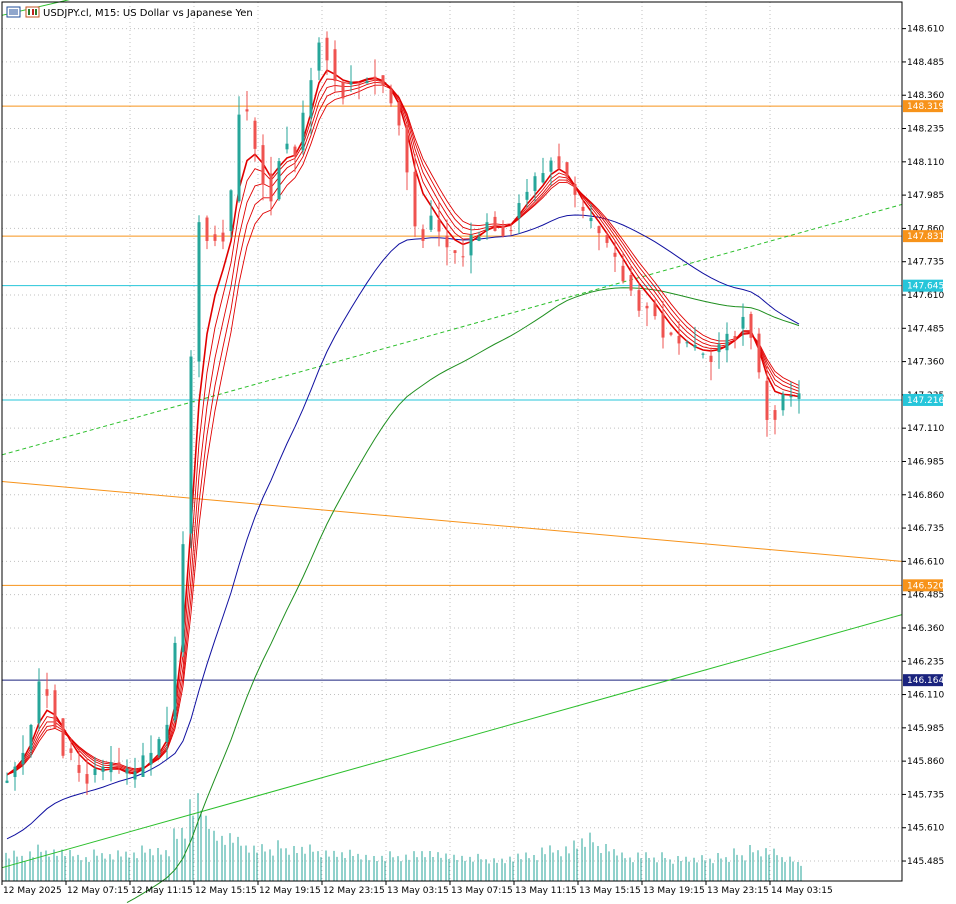  I want to click on y-tick-label: 146.860, so click(925, 496).